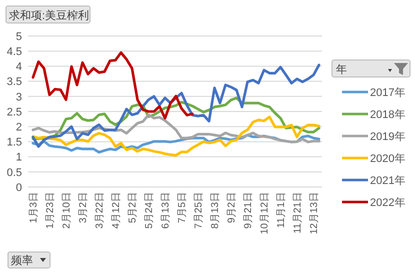 The image size is (415, 273). Describe the element at coordinates (14, 82) in the screenshot. I see `y-tick-label: 3.5` at that location.